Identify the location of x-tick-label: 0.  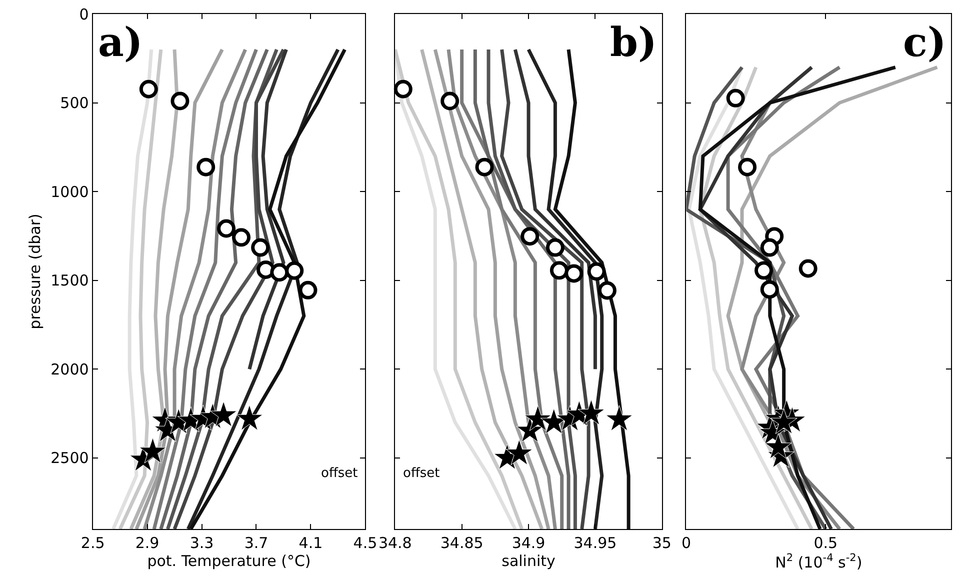
(686, 543).